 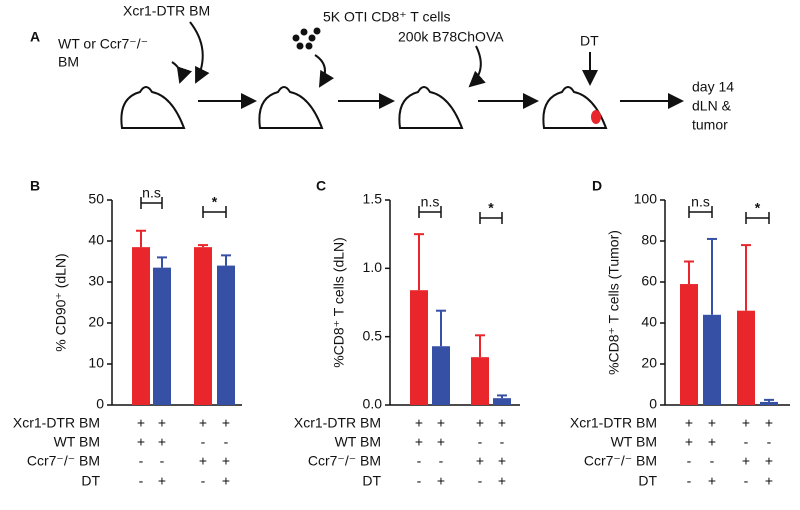 I want to click on schematic-label: WT or Ccr7⁻/⁻, so click(x=103, y=44).